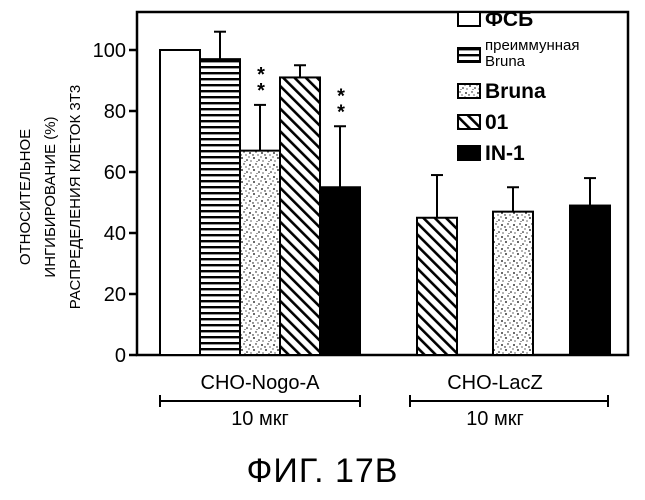 Image resolution: width=645 pixels, height=500 pixels. I want to click on y-tick-label: 0, so click(120, 356).